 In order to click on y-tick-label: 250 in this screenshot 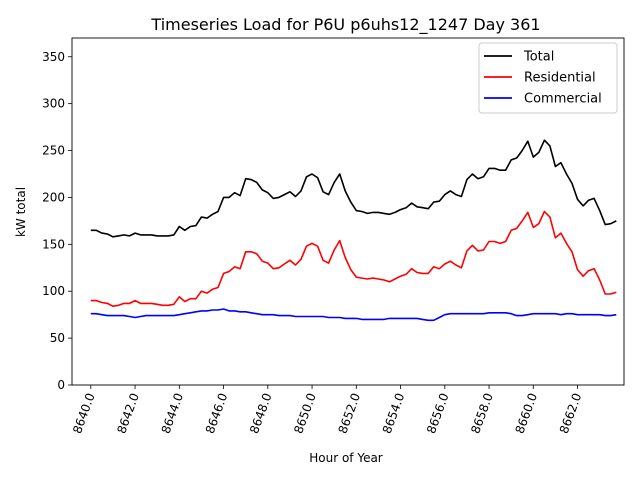, I will do `click(53, 151)`.